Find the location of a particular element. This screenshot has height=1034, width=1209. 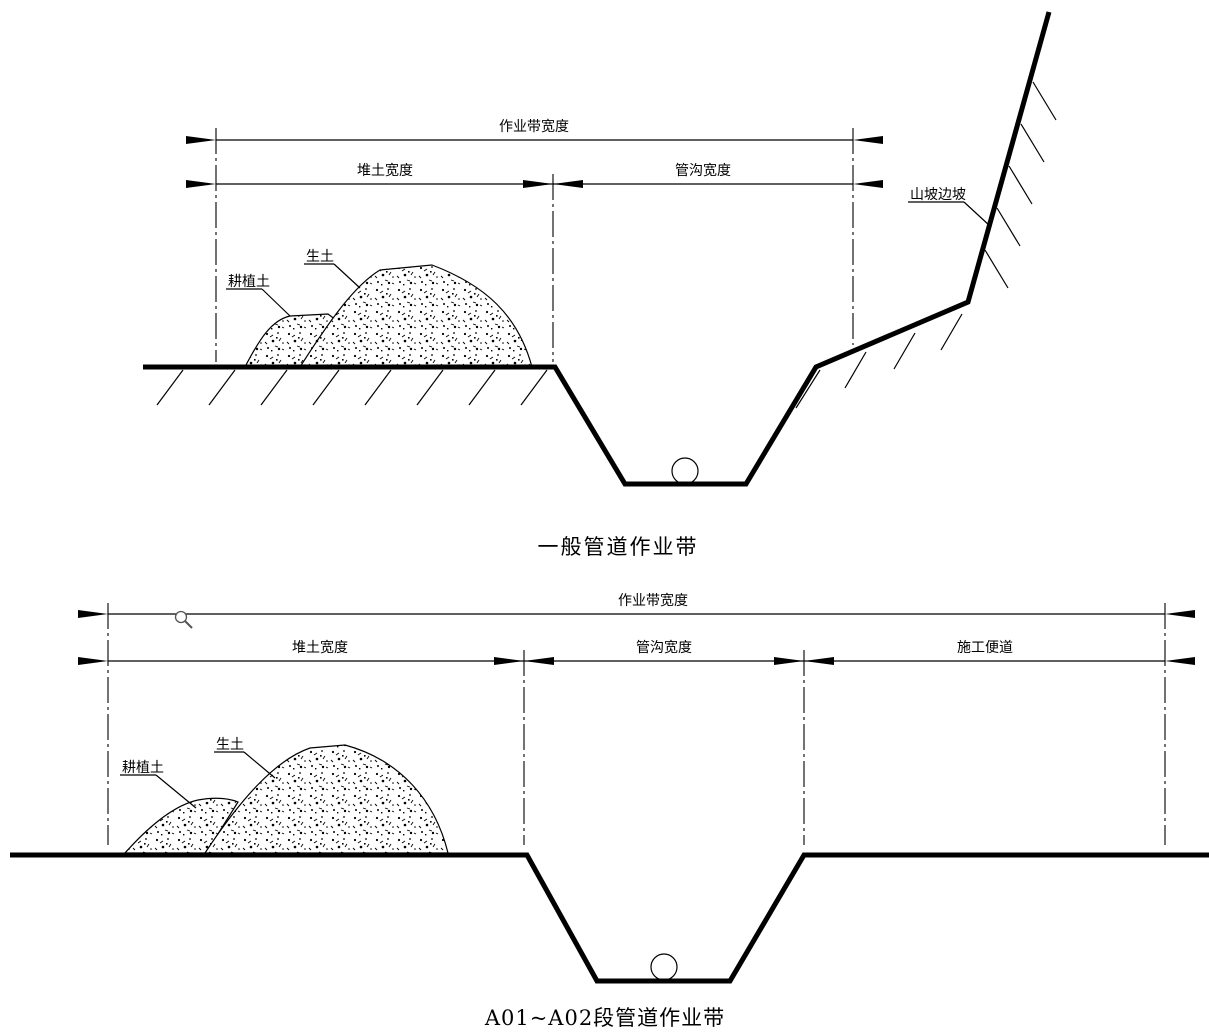

leader-slope is located at coordinates (977, 214).